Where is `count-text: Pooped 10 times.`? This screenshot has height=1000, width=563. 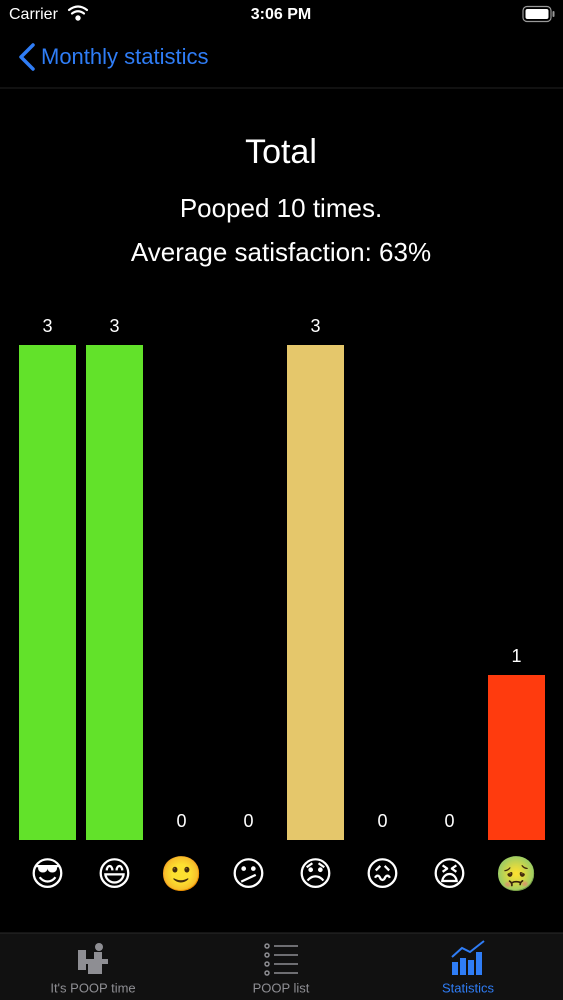 count-text: Pooped 10 times. is located at coordinates (281, 208).